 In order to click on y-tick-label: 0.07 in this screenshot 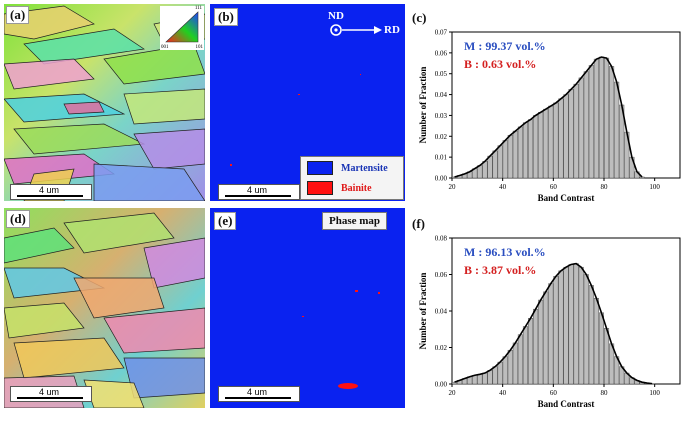, I will do `click(441, 33)`.